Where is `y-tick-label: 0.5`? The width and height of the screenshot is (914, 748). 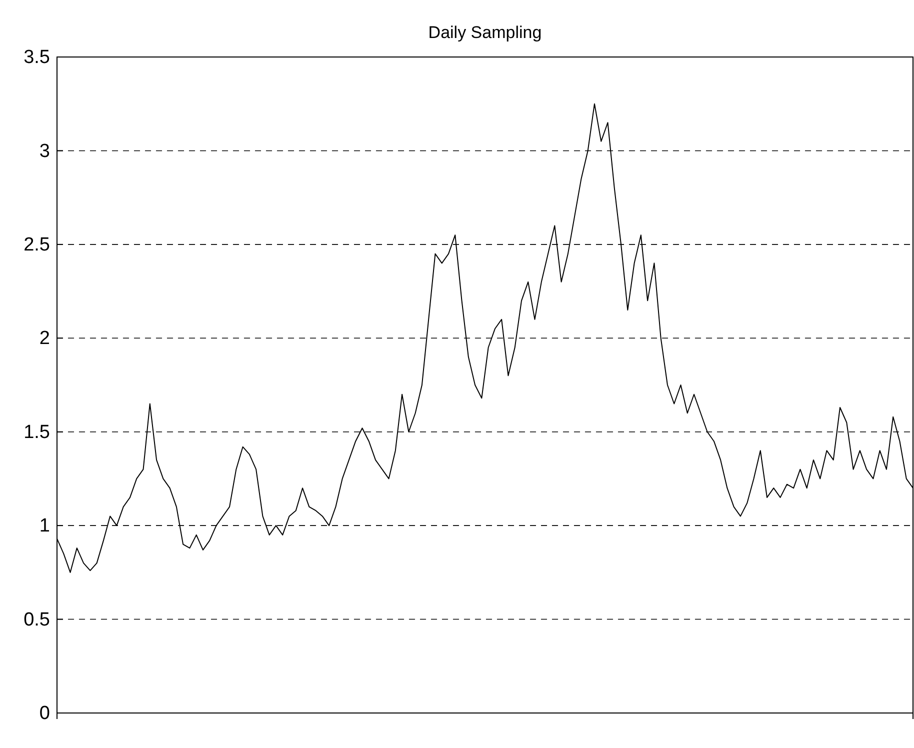
y-tick-label: 0.5 is located at coordinates (37, 619).